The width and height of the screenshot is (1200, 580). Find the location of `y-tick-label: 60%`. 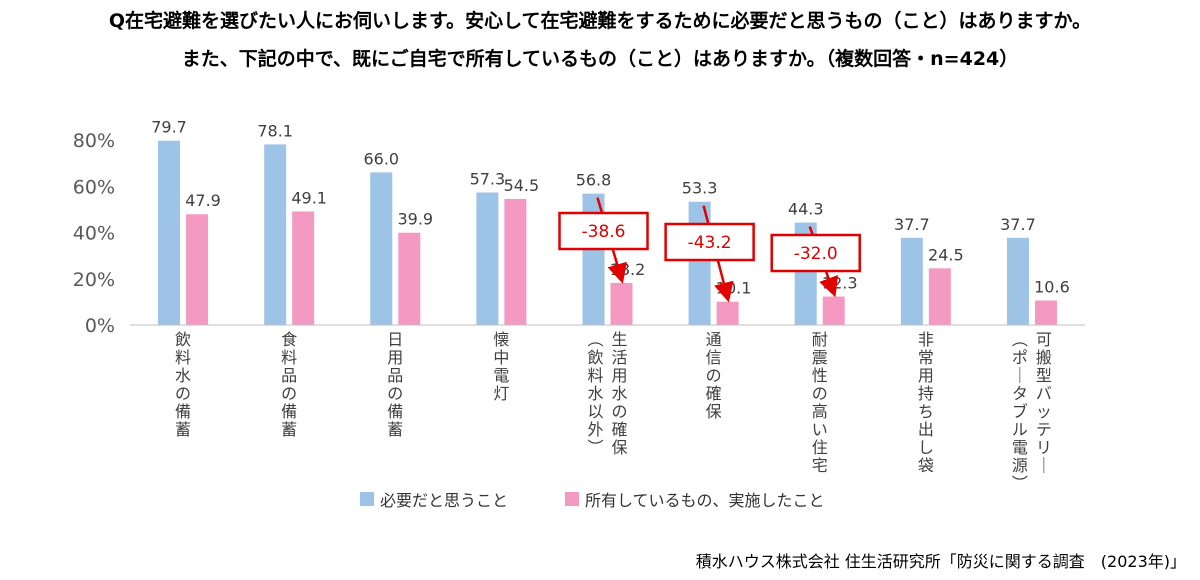

y-tick-label: 60% is located at coordinates (94, 187).